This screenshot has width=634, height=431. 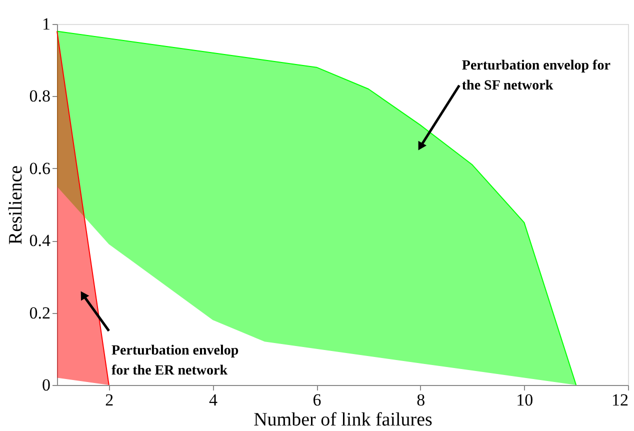 I want to click on y-tick-label: 0.4, so click(x=40, y=240).